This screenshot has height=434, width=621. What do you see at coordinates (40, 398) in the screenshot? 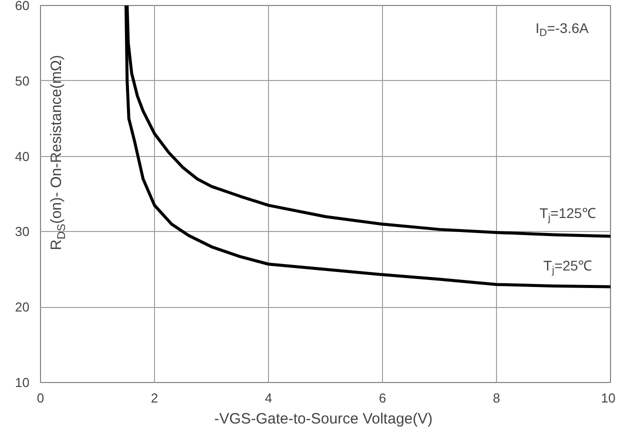
I see `x-tick-label: 0` at bounding box center [40, 398].